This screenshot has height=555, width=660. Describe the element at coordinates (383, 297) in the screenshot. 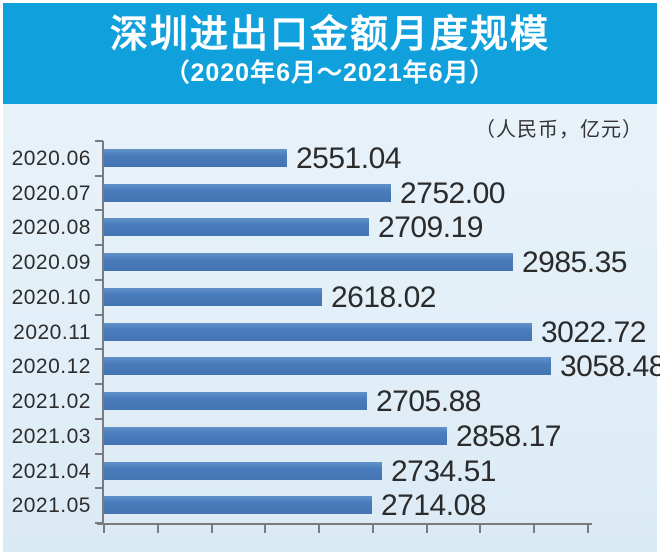

I see `value-label: 2618.02` at that location.